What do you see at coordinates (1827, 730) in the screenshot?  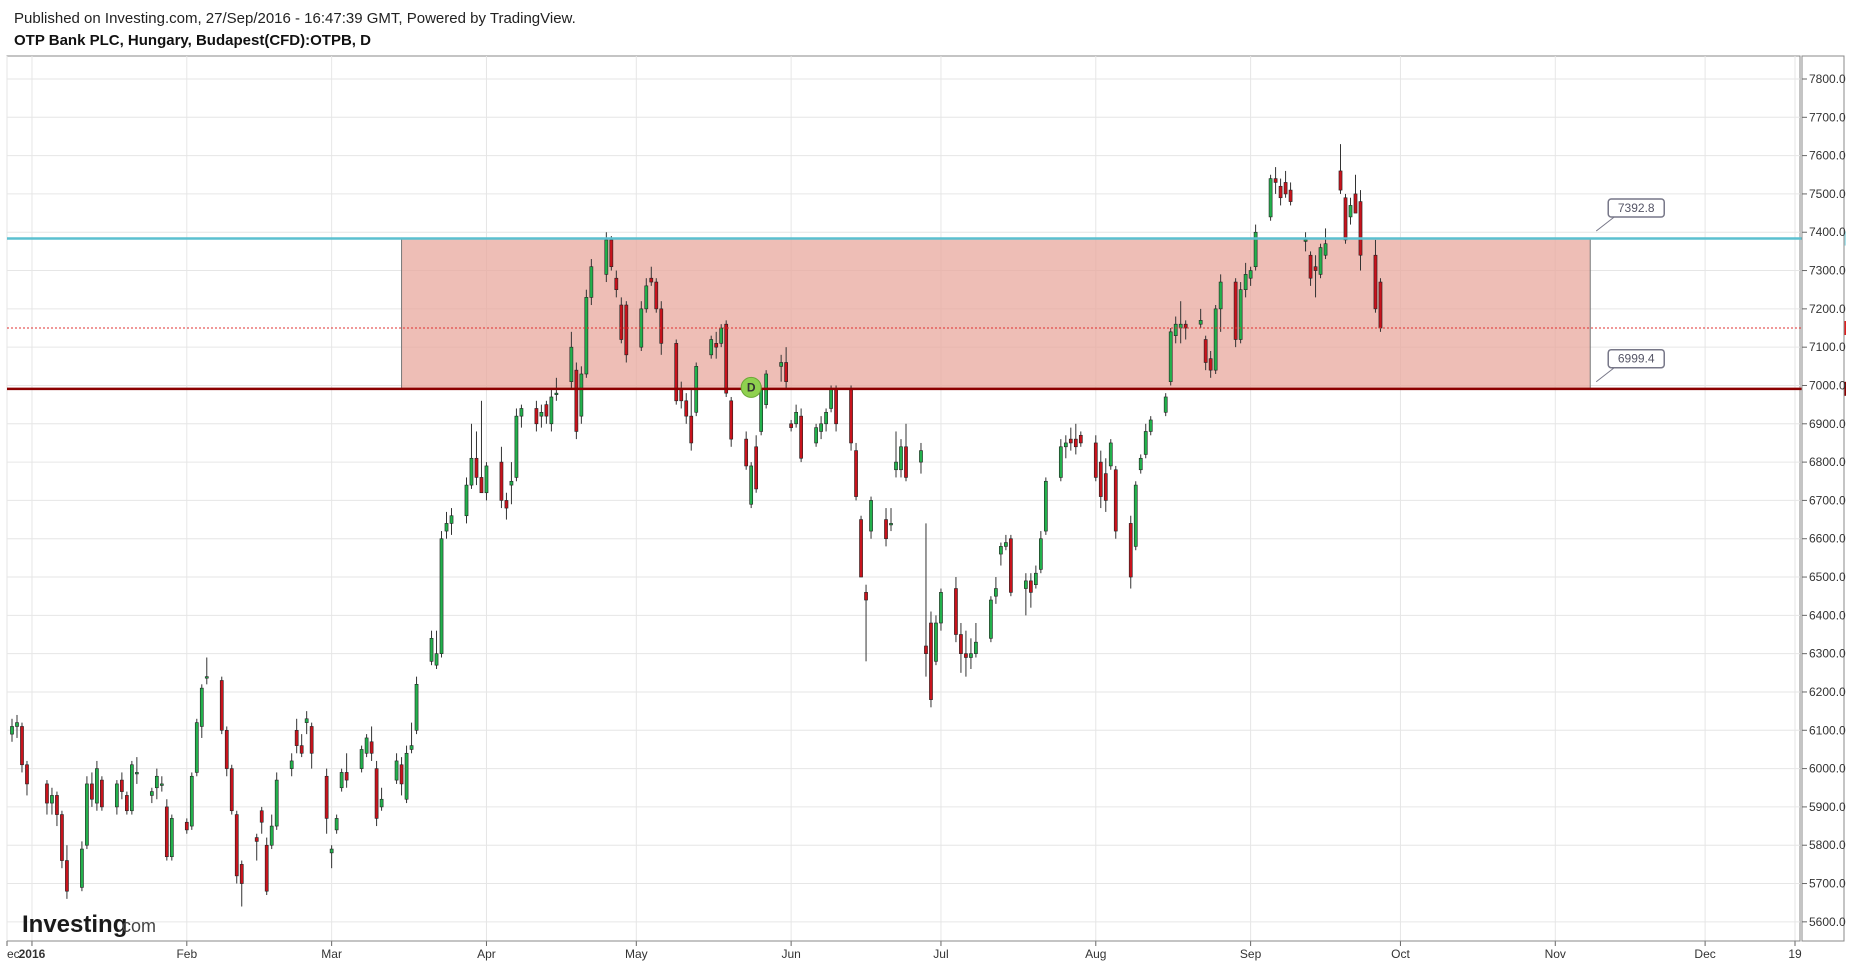 I see `y-tick-label: 6100.0` at bounding box center [1827, 730].